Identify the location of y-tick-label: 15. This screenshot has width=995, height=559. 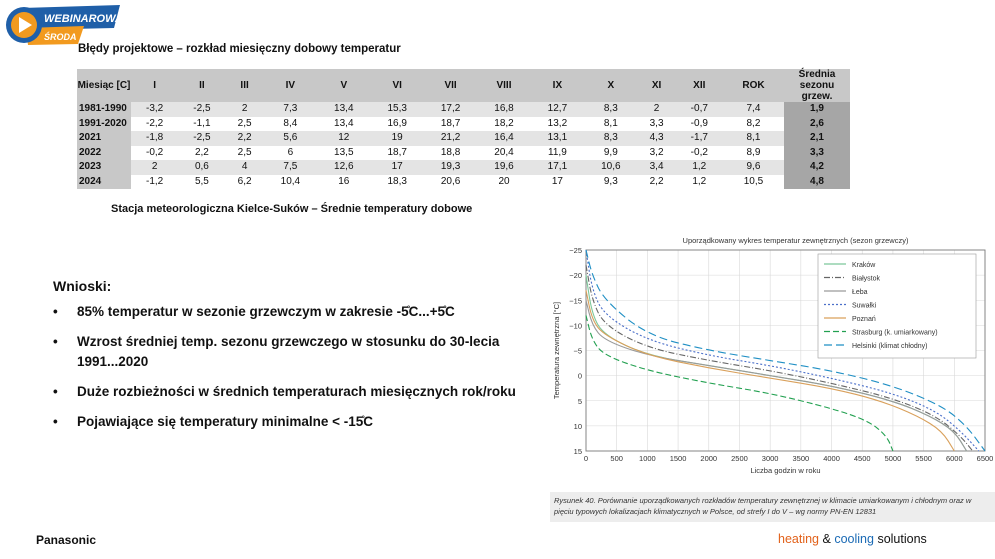
(578, 451).